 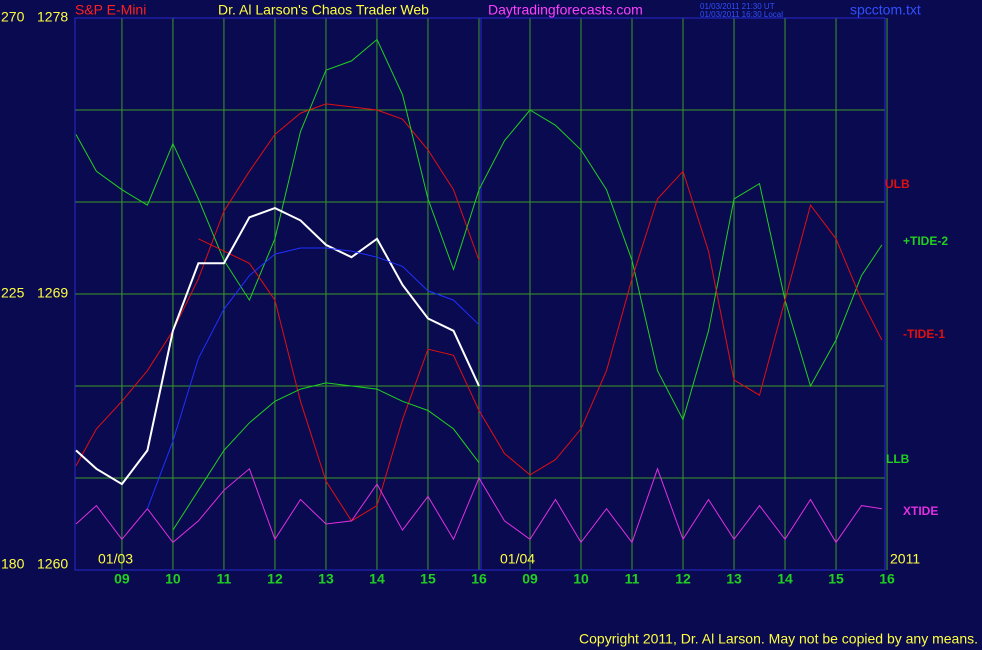 What do you see at coordinates (115, 559) in the screenshot?
I see `date-label: 01/03` at bounding box center [115, 559].